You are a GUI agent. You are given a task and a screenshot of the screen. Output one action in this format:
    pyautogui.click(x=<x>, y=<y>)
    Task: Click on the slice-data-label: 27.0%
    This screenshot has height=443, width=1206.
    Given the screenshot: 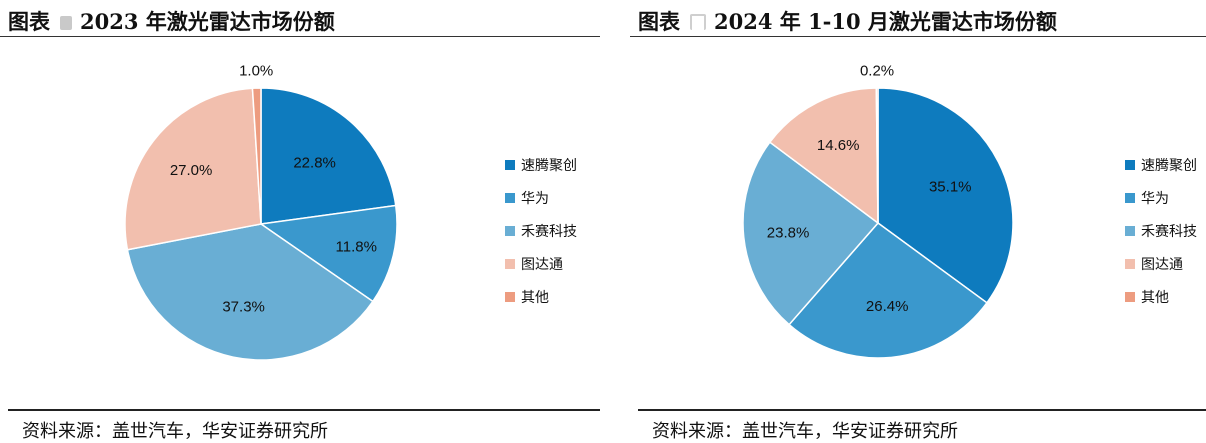 What is the action you would take?
    pyautogui.click(x=191, y=170)
    